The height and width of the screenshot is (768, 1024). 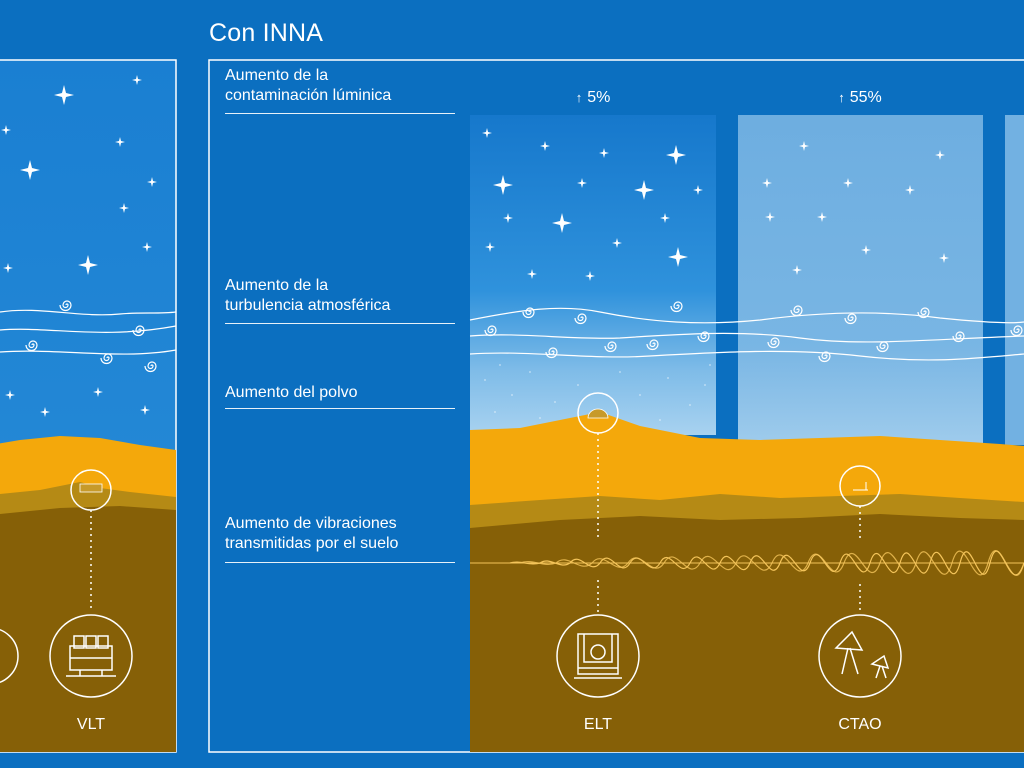 I want to click on turbulence-band, so click(x=746, y=332).